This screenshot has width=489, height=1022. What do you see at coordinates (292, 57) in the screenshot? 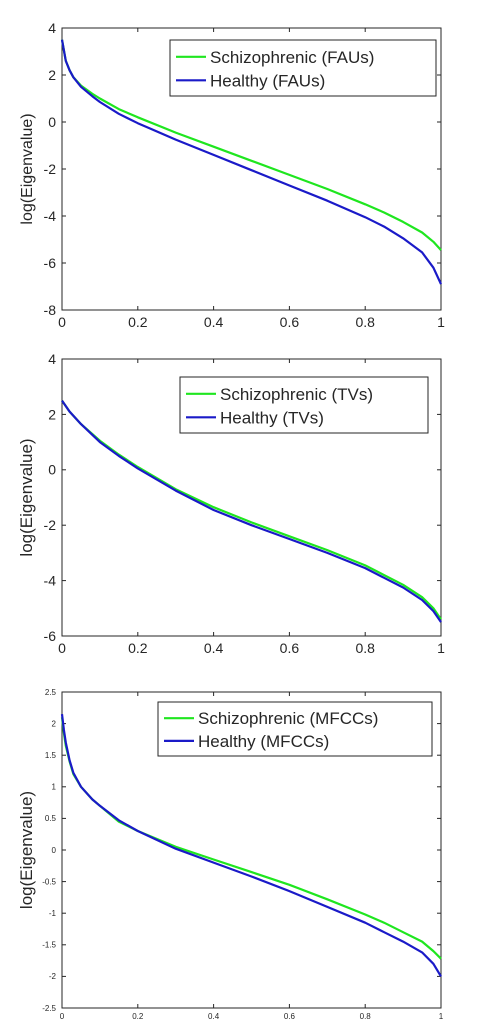
I see `legend-label-schizophrenic: Schizophrenic (FAUs)` at bounding box center [292, 57].